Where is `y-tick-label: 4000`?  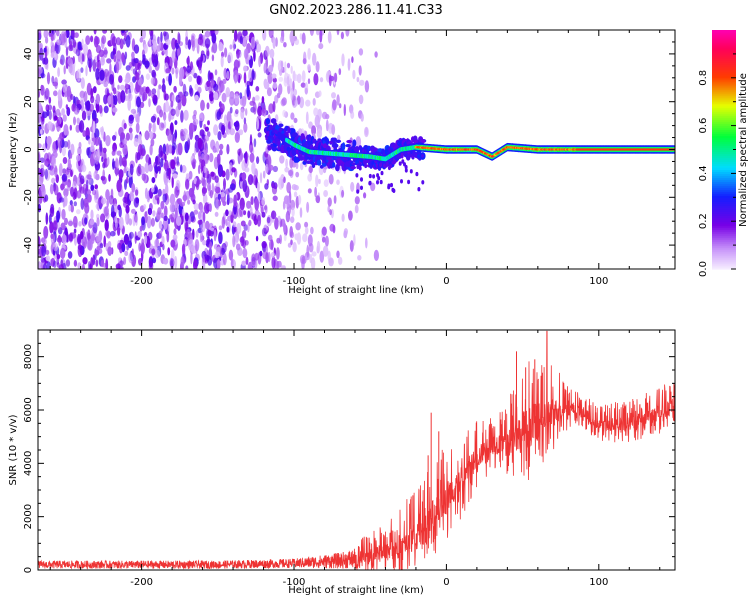
y-tick-label: 4000 is located at coordinates (28, 463).